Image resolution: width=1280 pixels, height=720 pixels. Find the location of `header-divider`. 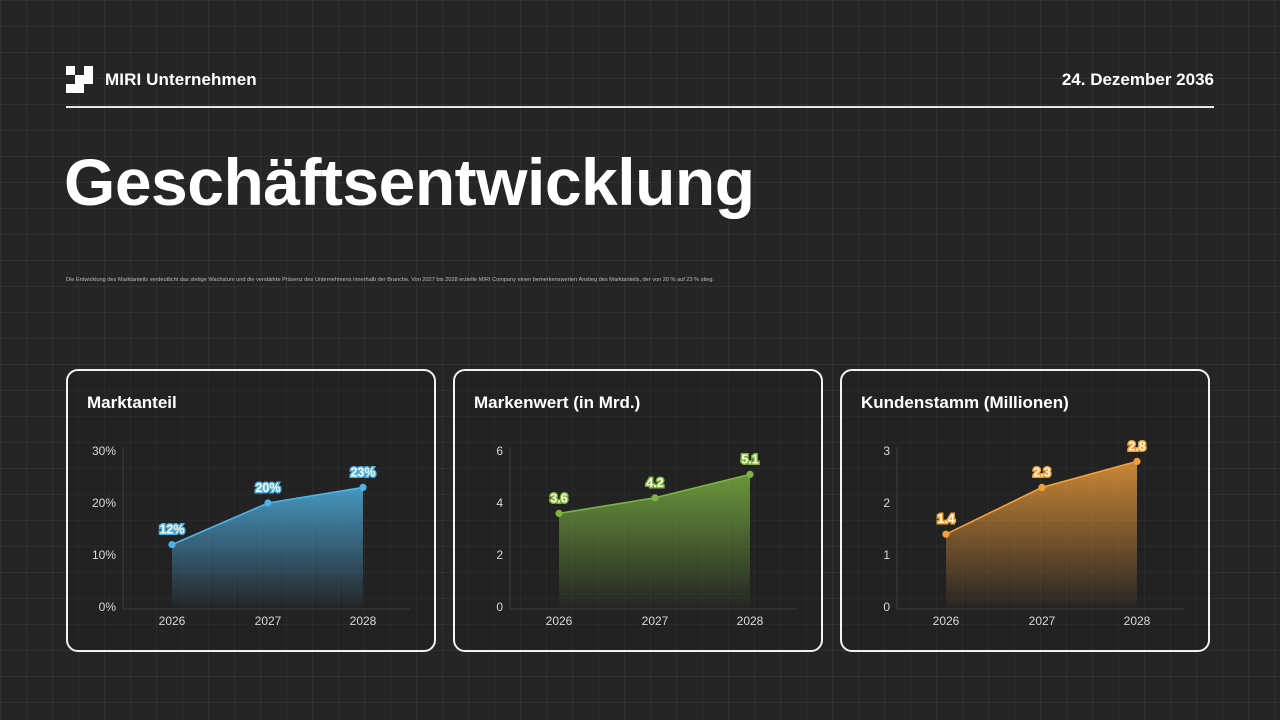

header-divider is located at coordinates (640, 107).